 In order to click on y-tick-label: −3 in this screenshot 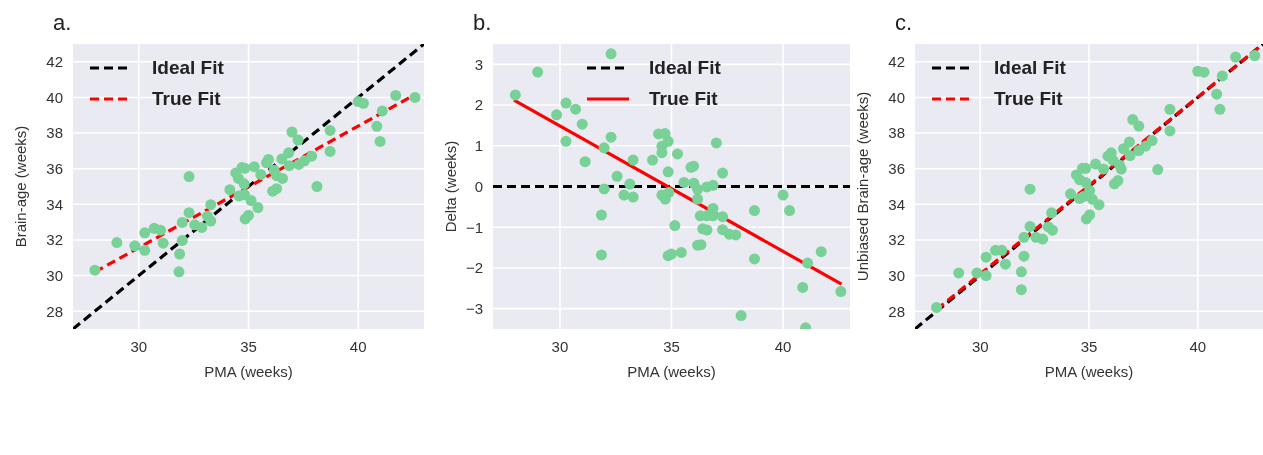, I will do `click(474, 308)`.